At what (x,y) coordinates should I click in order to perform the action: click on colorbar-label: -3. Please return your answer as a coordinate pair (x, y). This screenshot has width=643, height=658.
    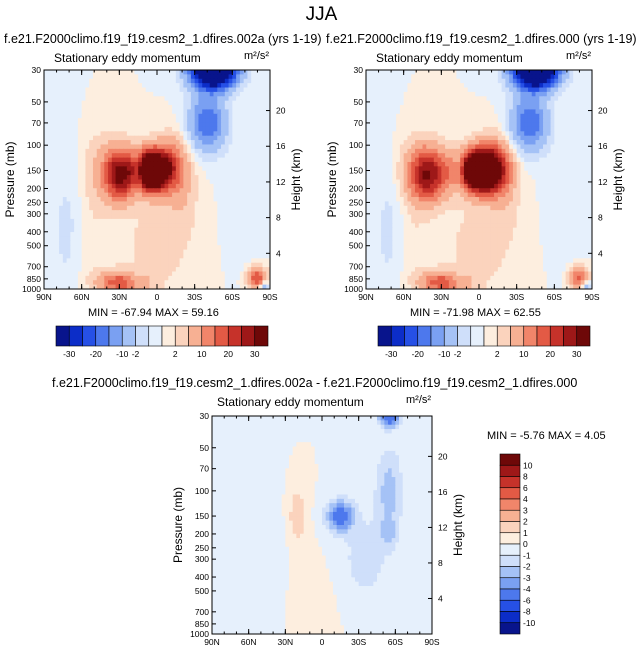
    Looking at the image, I should click on (527, 578).